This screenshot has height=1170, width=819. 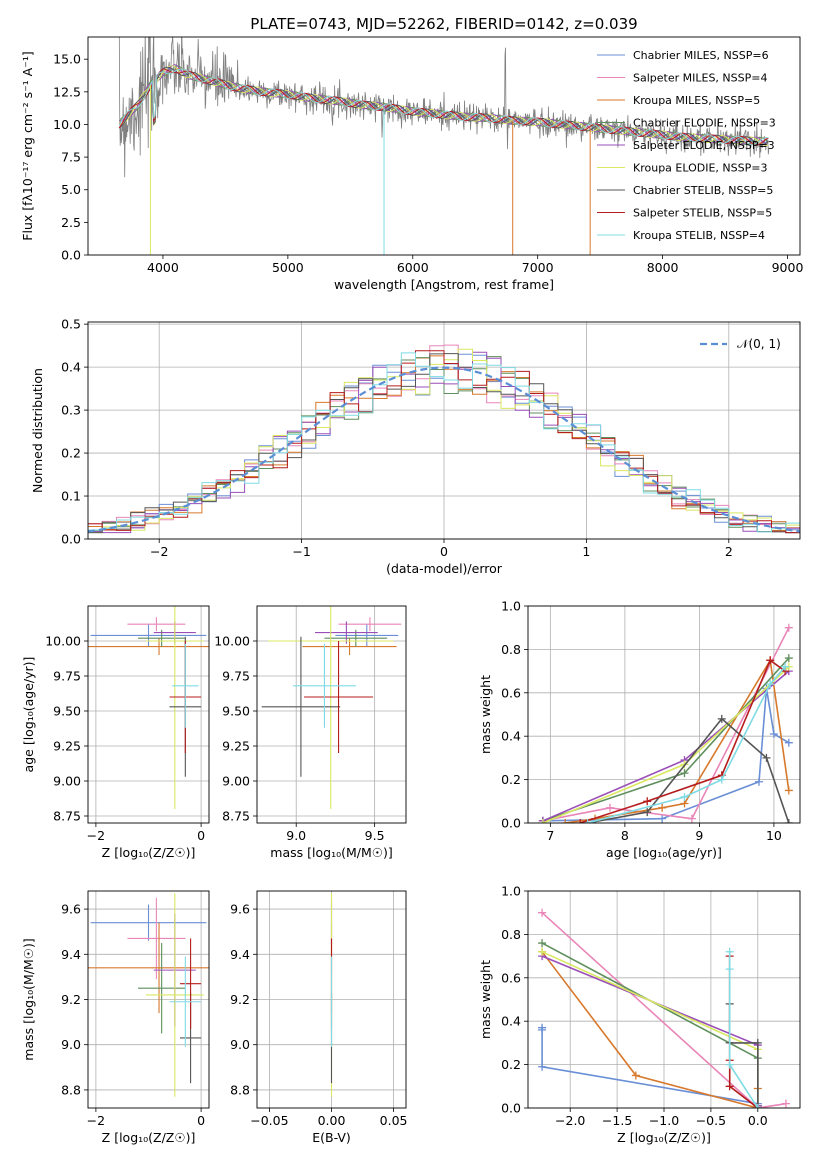 What do you see at coordinates (331, 1137) in the screenshot?
I see `x-axis-label: E(B-V)` at bounding box center [331, 1137].